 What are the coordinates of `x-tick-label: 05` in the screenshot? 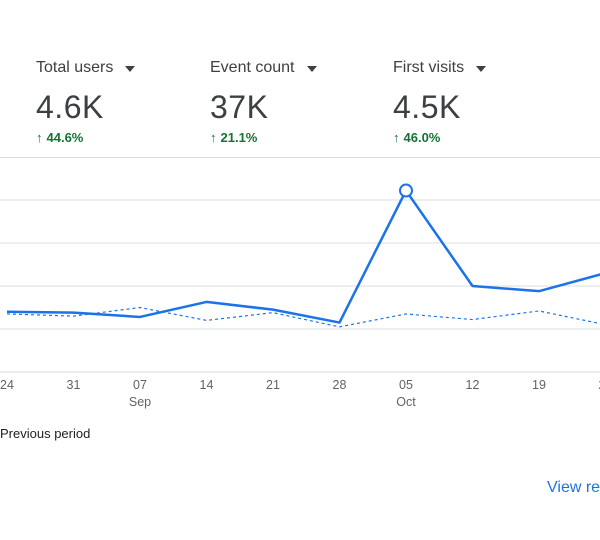 It's located at (406, 385).